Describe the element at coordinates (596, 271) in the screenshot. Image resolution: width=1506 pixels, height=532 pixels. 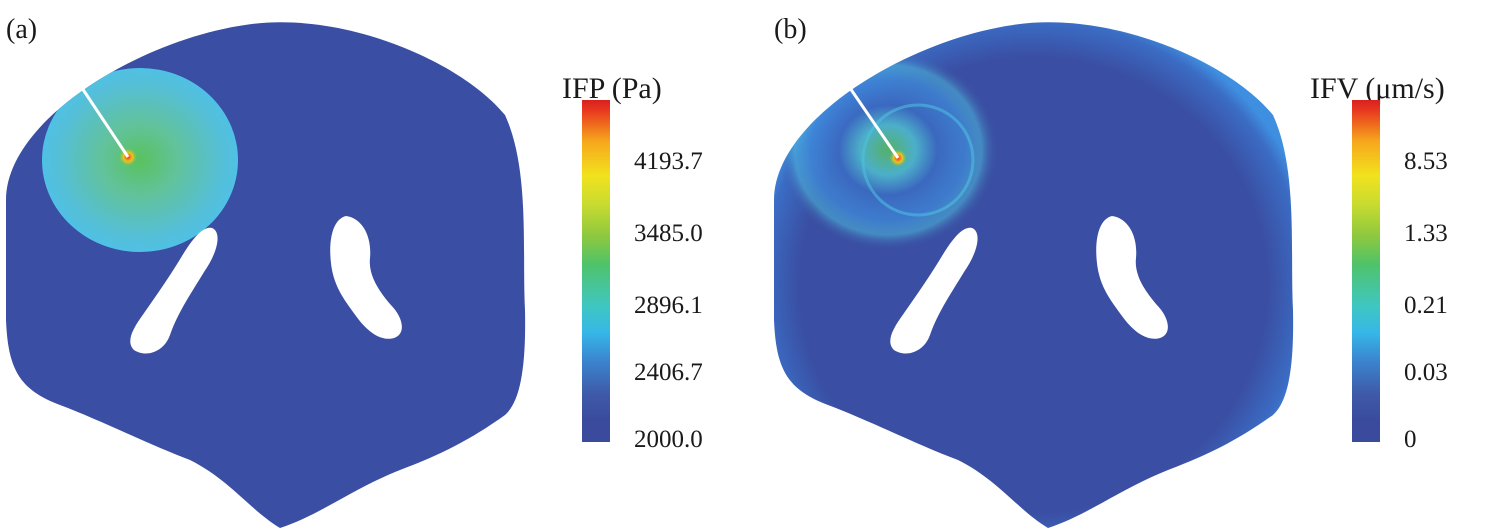
I see `colorbar-a` at that location.